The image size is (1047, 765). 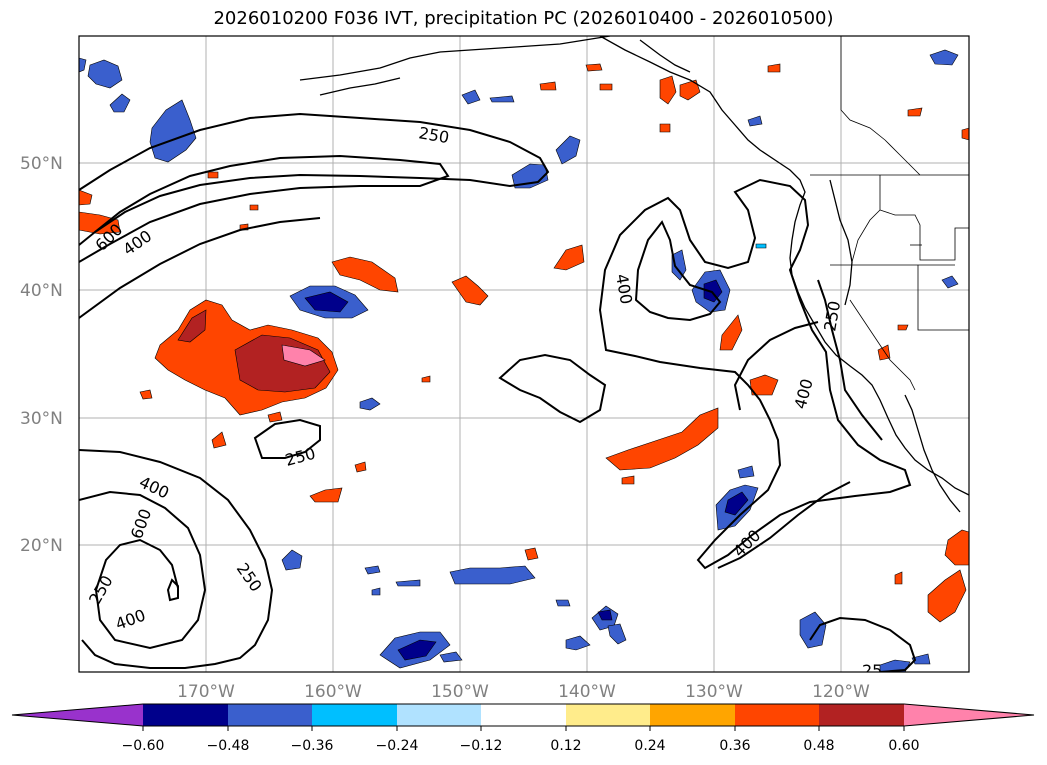 I want to click on contour-label: 25, so click(x=872, y=670).